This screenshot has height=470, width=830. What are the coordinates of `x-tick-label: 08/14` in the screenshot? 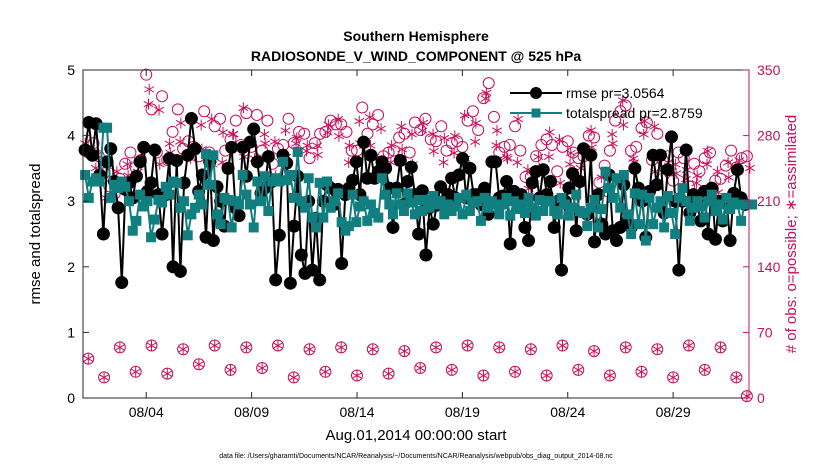 It's located at (356, 412).